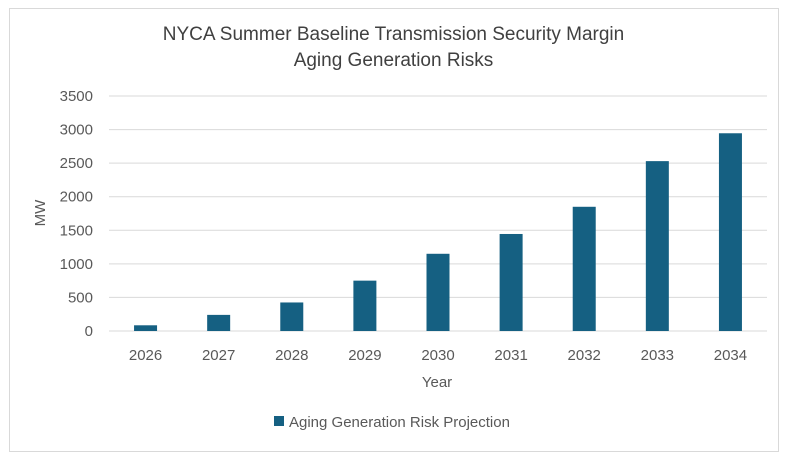 The image size is (787, 458). What do you see at coordinates (365, 305) in the screenshot?
I see `bar-2029` at bounding box center [365, 305].